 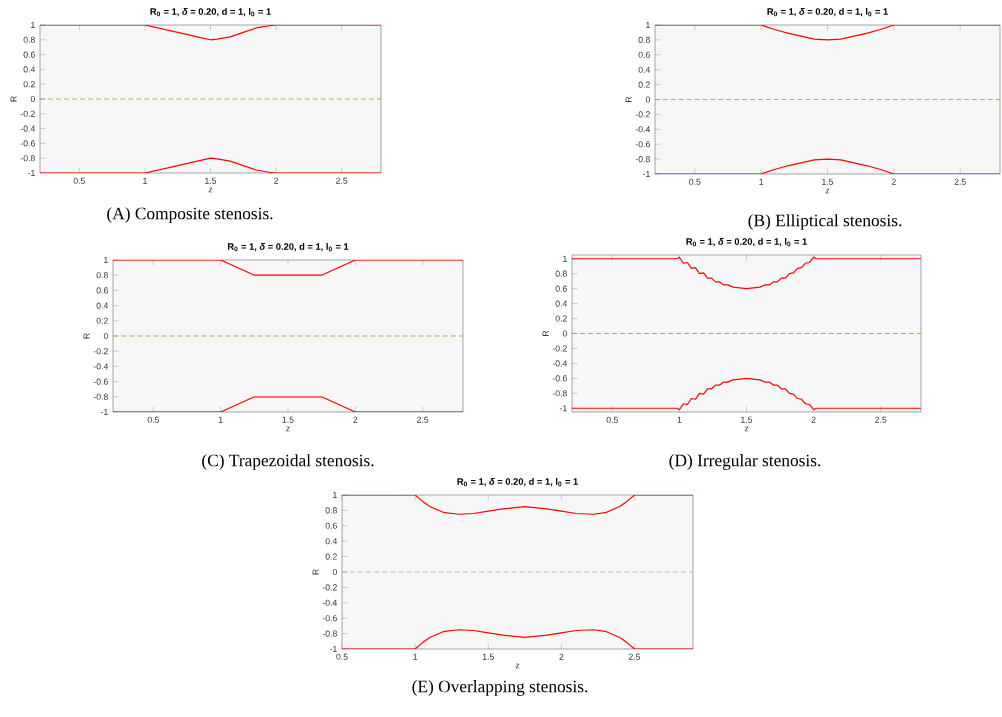 What do you see at coordinates (825, 222) in the screenshot?
I see `text: (B) Elliptical stenosis.` at bounding box center [825, 222].